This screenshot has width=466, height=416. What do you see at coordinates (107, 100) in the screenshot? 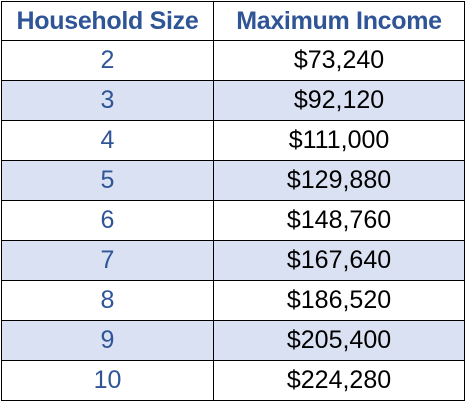
I see `household-size-cell: 3` at bounding box center [107, 100].